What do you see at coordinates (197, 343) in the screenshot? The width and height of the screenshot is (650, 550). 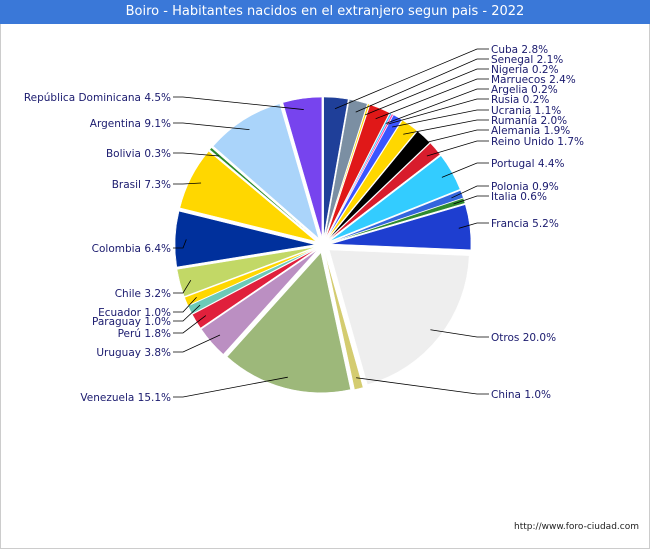 I see `leader-line-uruguay` at bounding box center [197, 343].